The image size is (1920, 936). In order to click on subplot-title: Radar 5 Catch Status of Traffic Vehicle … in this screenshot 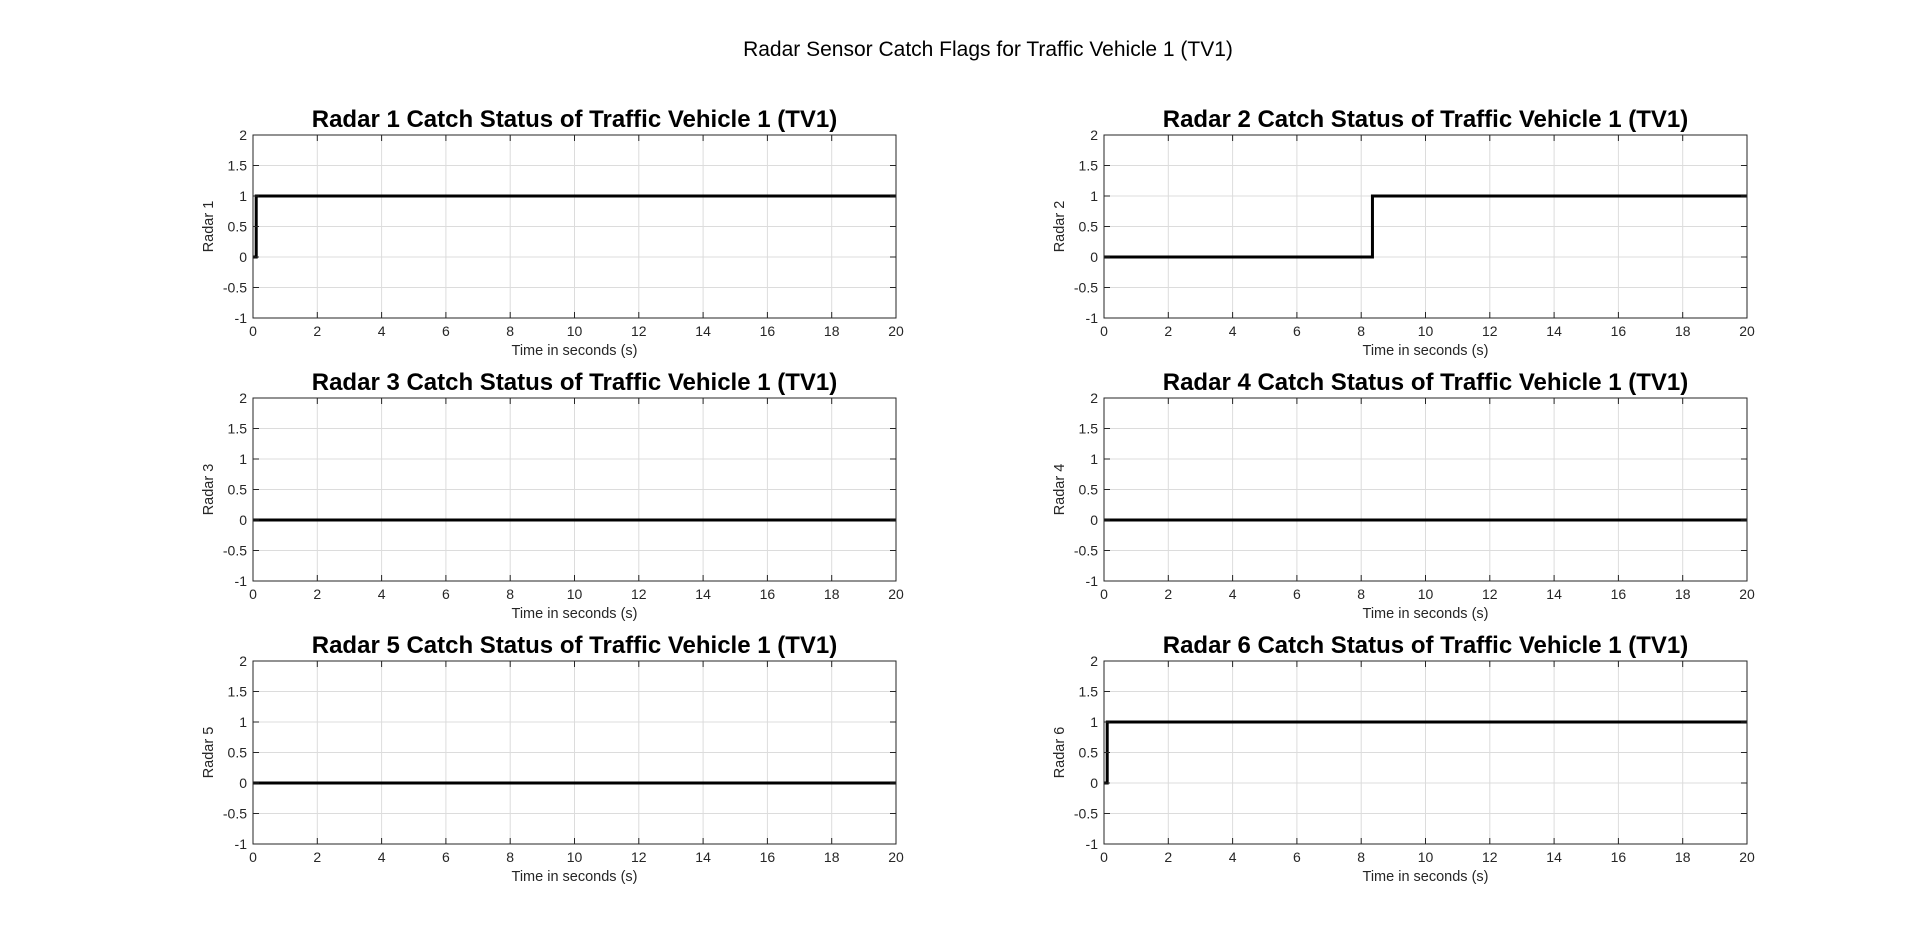, I will do `click(575, 645)`.